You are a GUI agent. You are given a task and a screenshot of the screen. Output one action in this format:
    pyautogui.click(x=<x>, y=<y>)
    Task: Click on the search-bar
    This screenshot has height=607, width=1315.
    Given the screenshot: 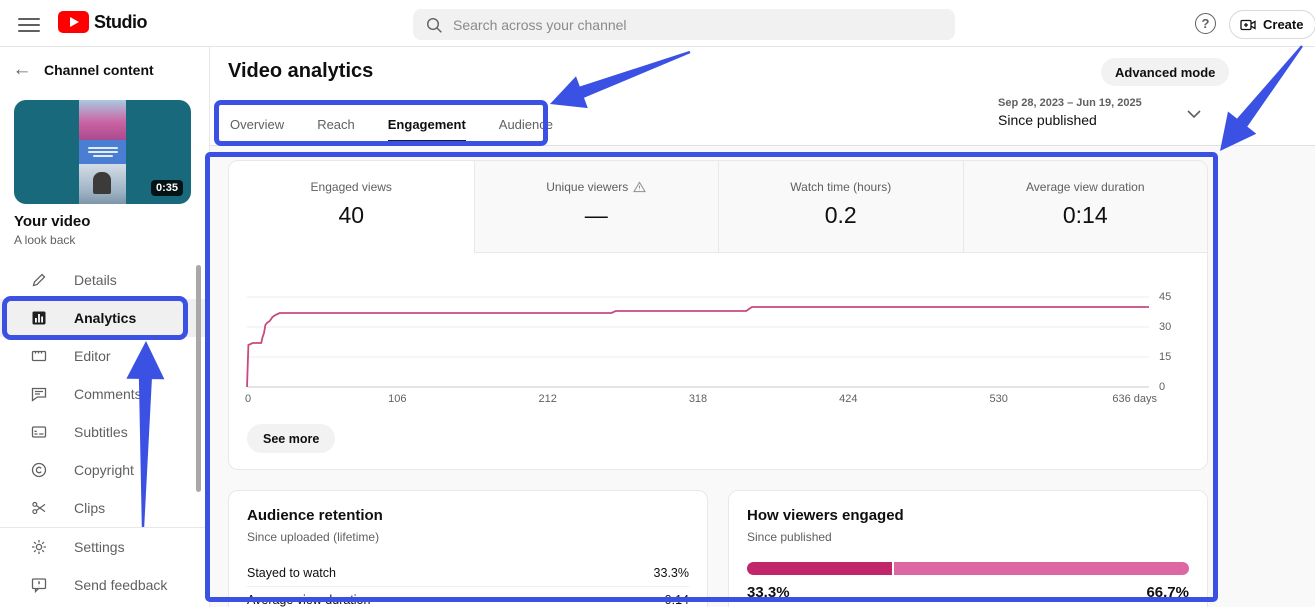 What is the action you would take?
    pyautogui.click(x=684, y=24)
    